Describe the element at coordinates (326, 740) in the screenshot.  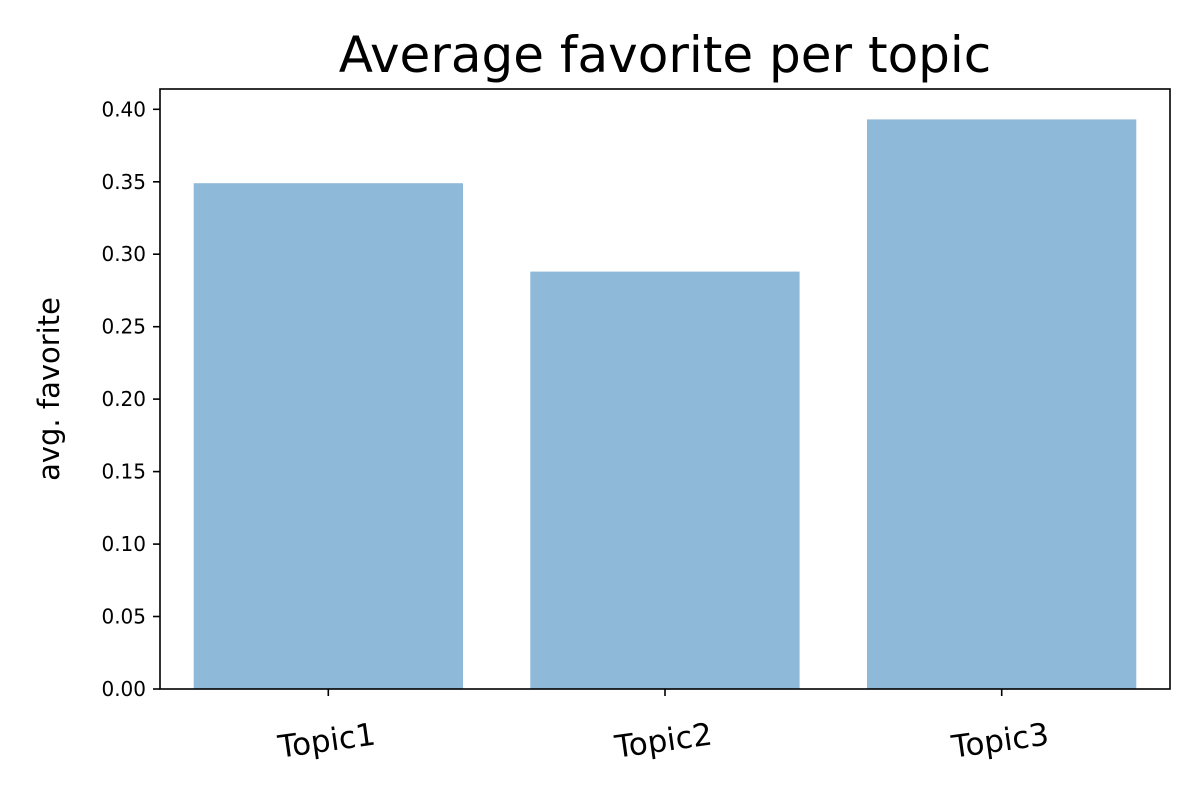
I see `x-tick-label: Topic1` at that location.